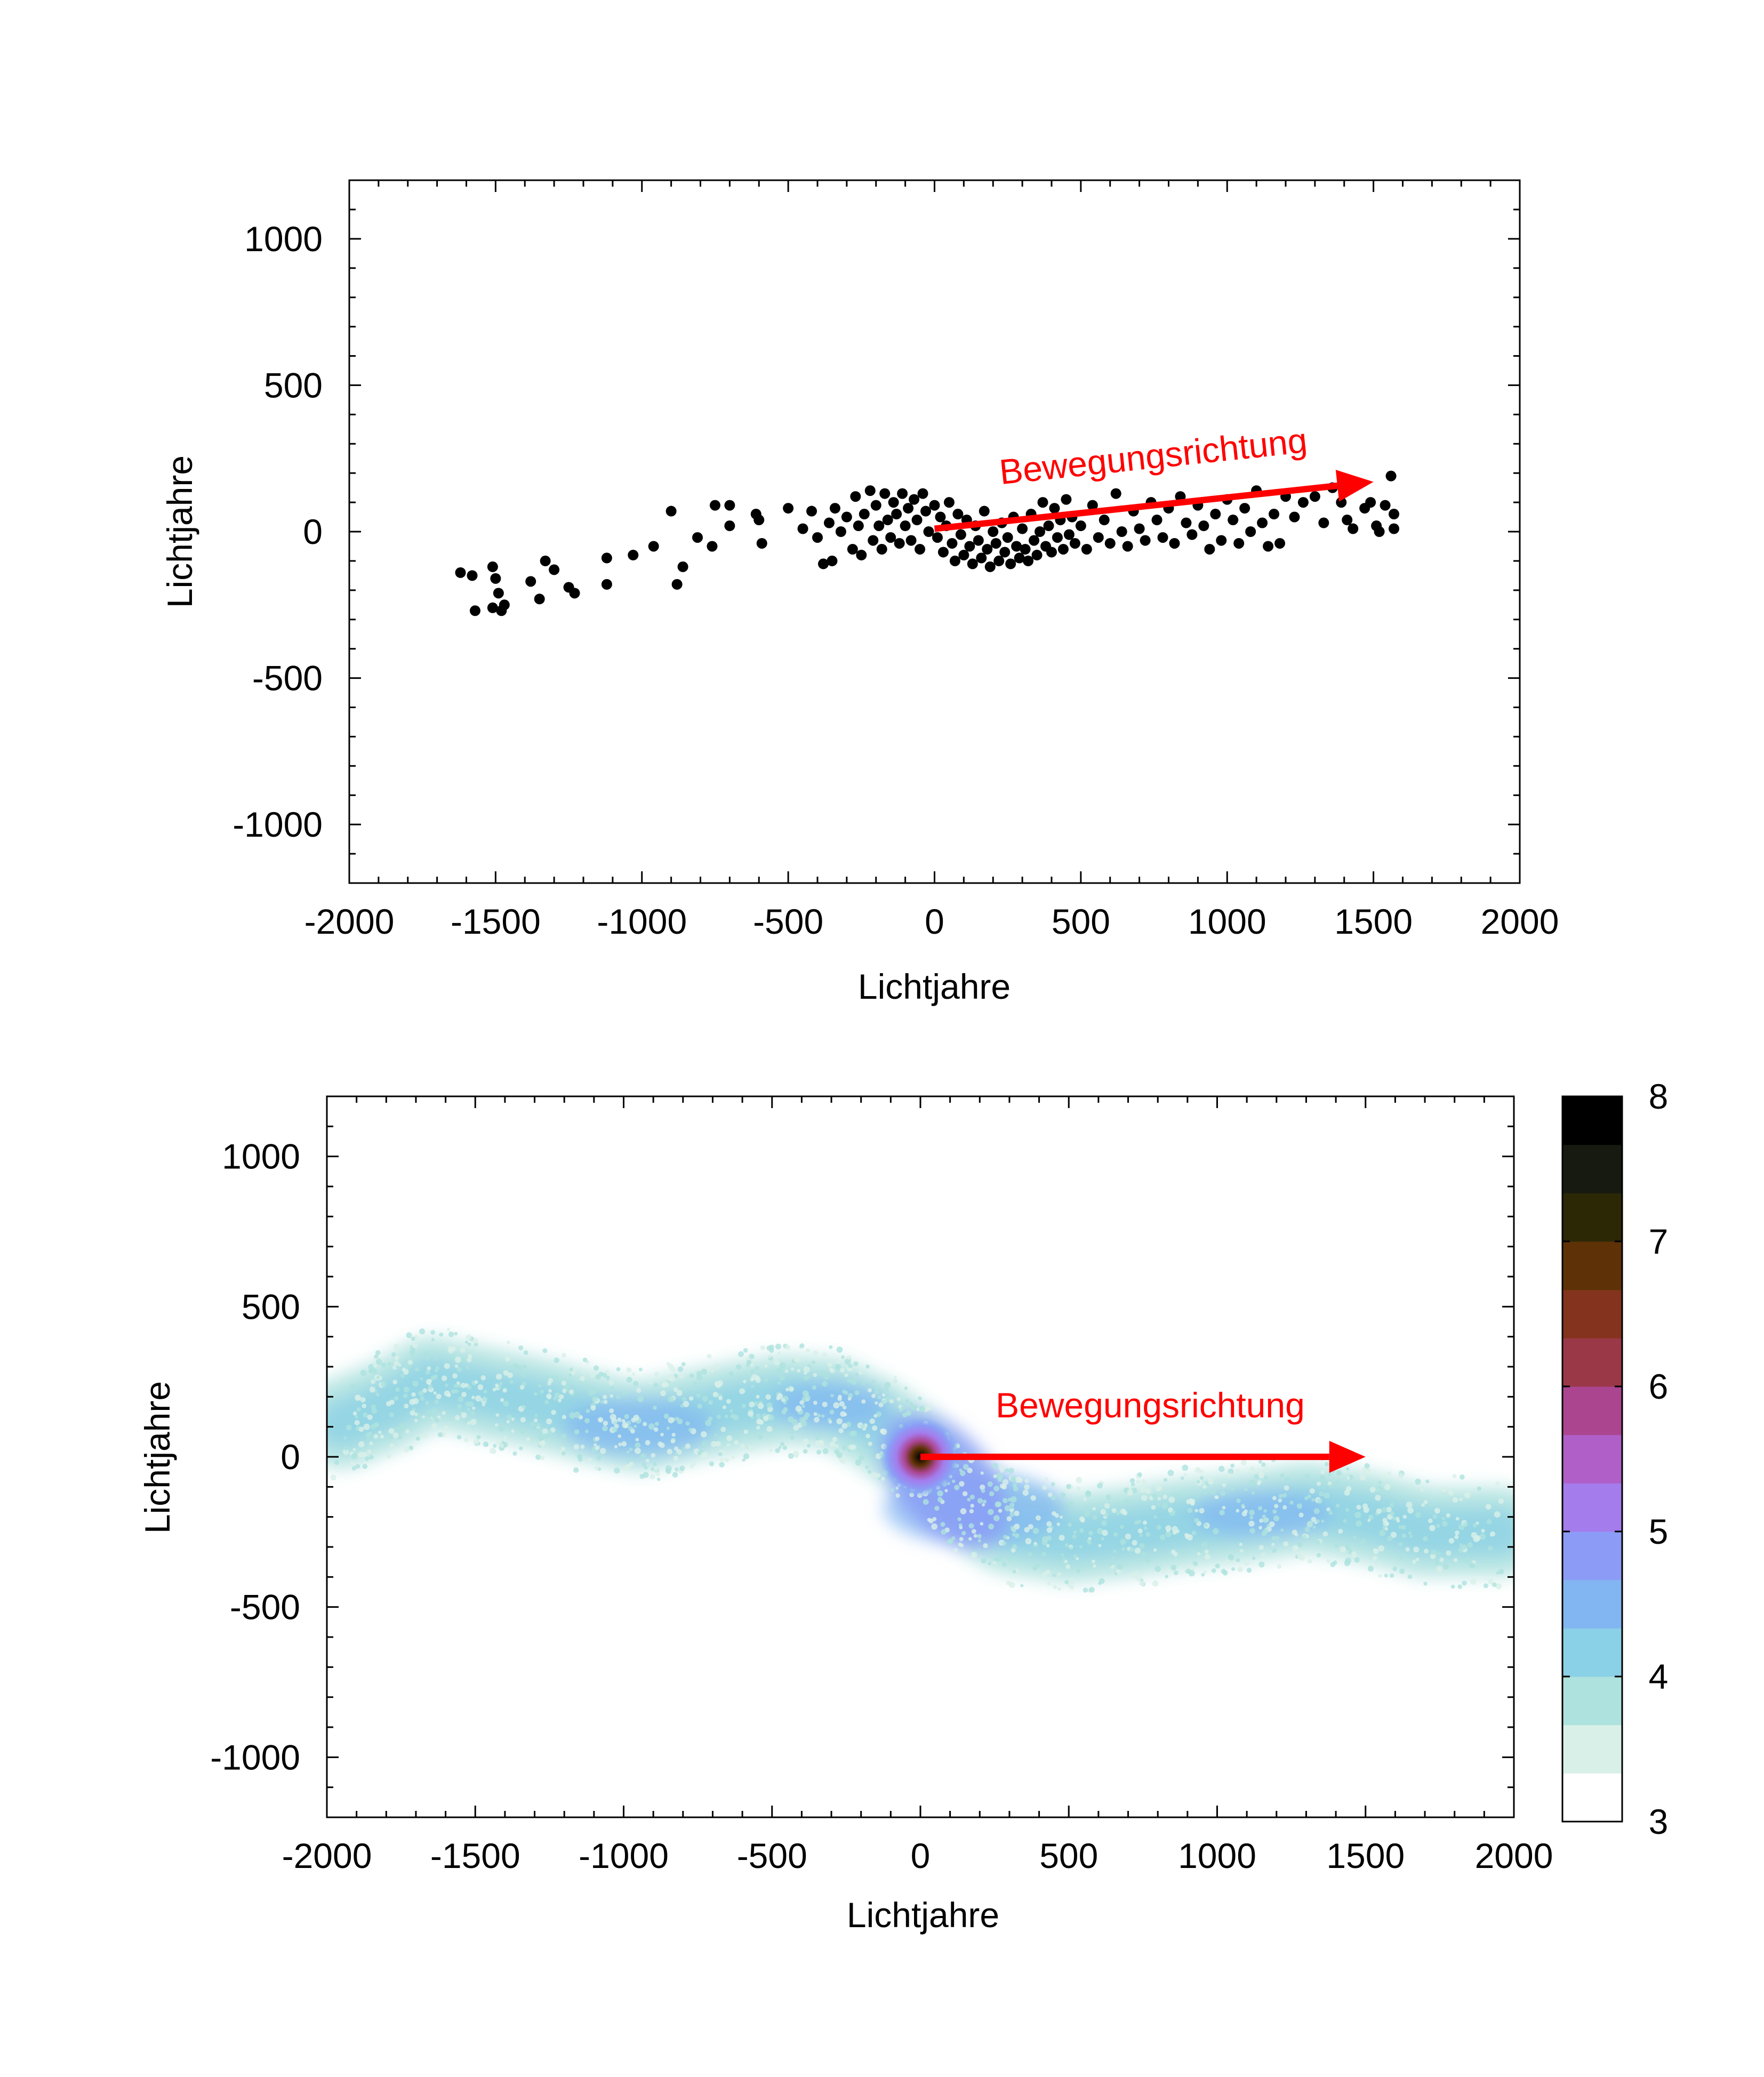  Describe the element at coordinates (1659, 1386) in the screenshot. I see `colorbar-tick-label: 6` at that location.